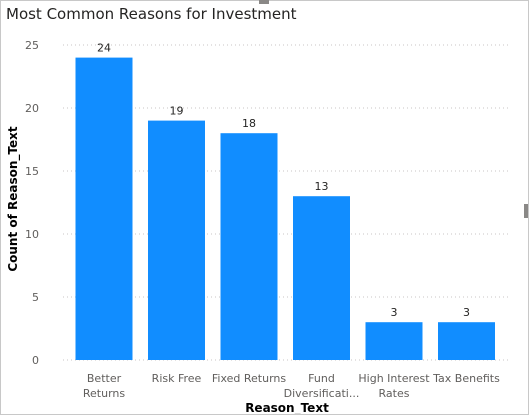 The image size is (529, 415). Describe the element at coordinates (13, 199) in the screenshot. I see `y-axis-title: Count of Reason_Text` at that location.